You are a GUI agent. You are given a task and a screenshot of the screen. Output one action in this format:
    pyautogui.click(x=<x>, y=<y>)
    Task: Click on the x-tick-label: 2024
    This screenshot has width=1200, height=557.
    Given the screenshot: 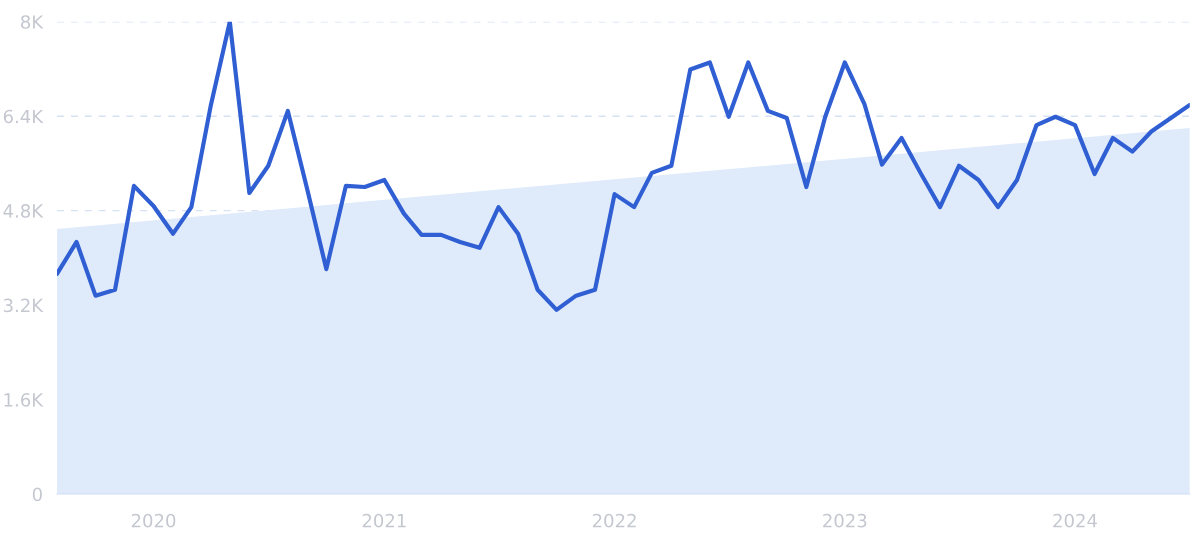 What is the action you would take?
    pyautogui.click(x=1075, y=520)
    